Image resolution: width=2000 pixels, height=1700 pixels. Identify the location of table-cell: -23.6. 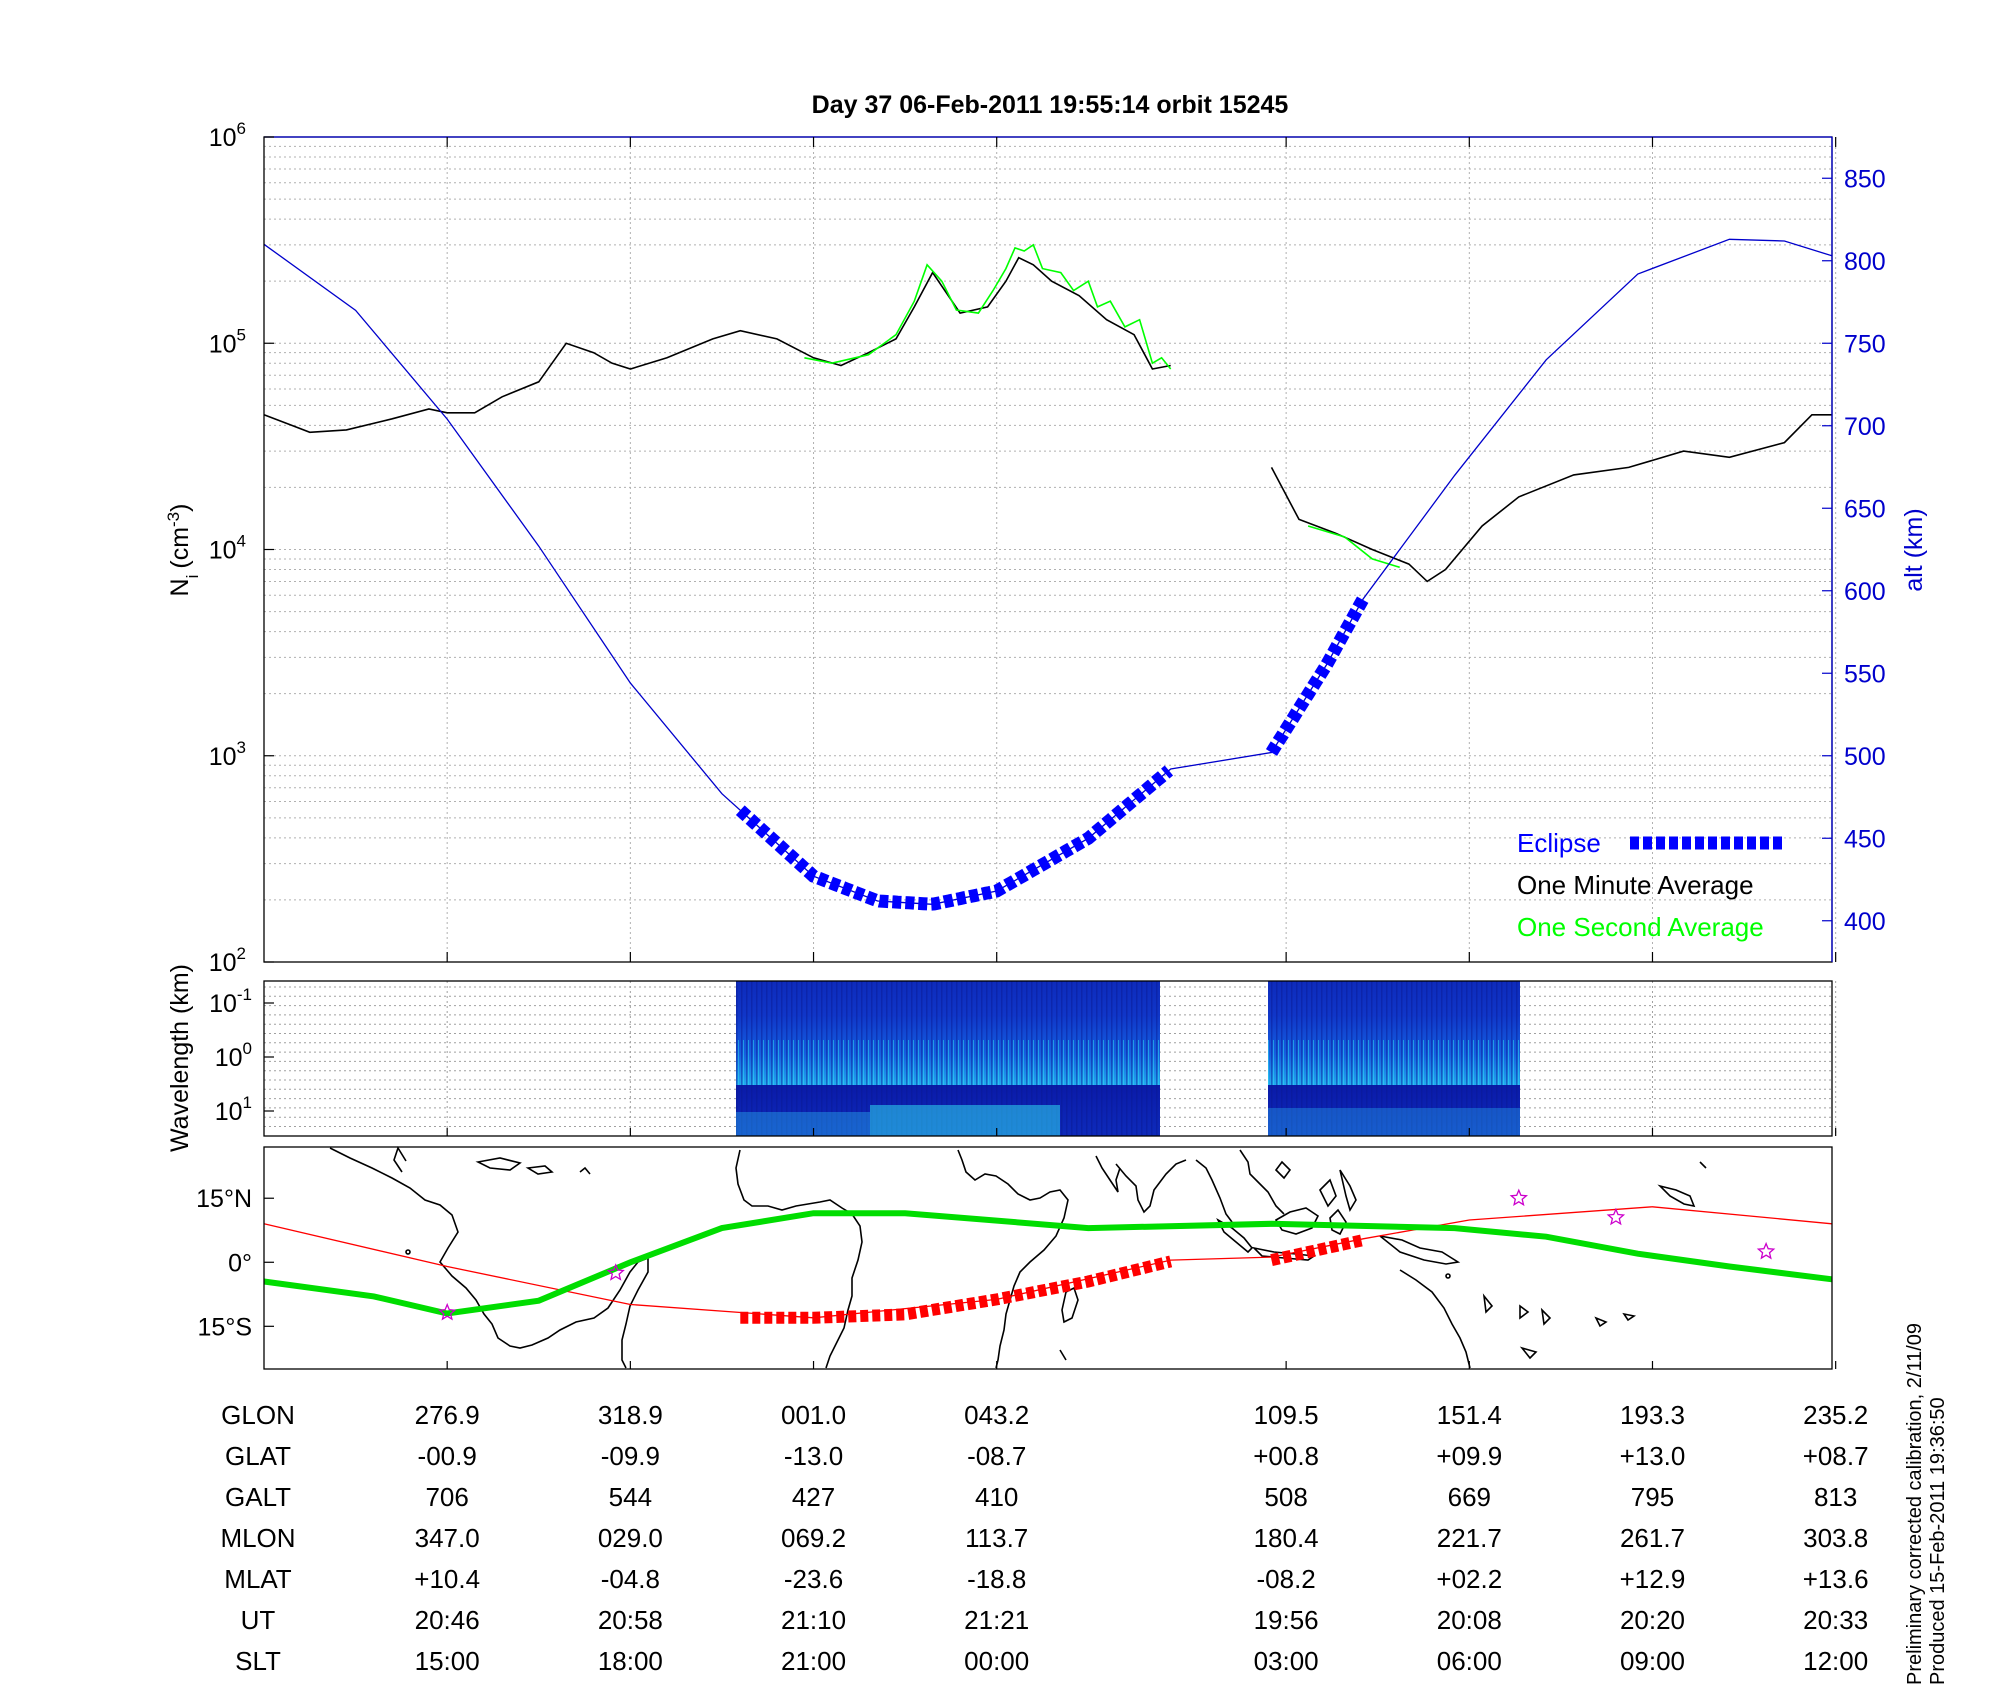
(813, 1579).